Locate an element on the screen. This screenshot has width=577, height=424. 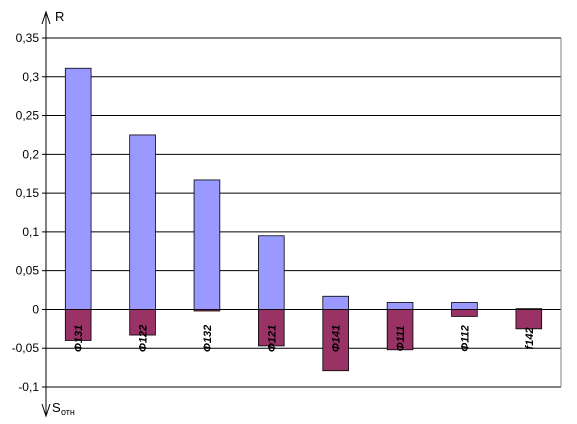
y-axis-top-title: R is located at coordinates (59, 16).